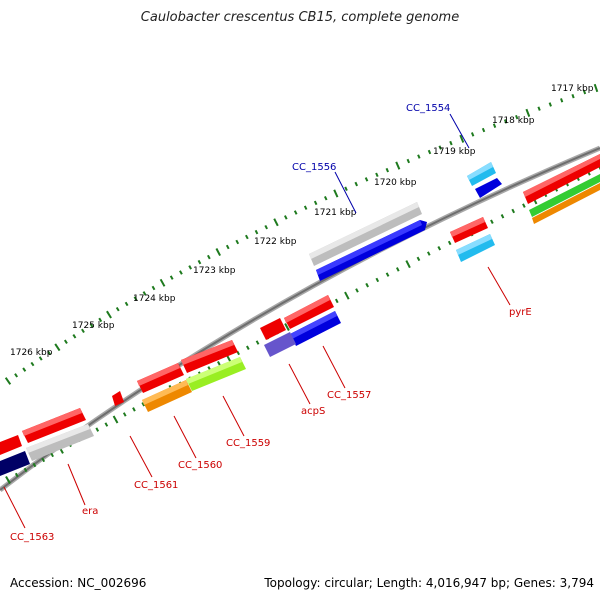 The image size is (600, 600). I want to click on gene-label-cc-1554: CC_1554, so click(428, 108).